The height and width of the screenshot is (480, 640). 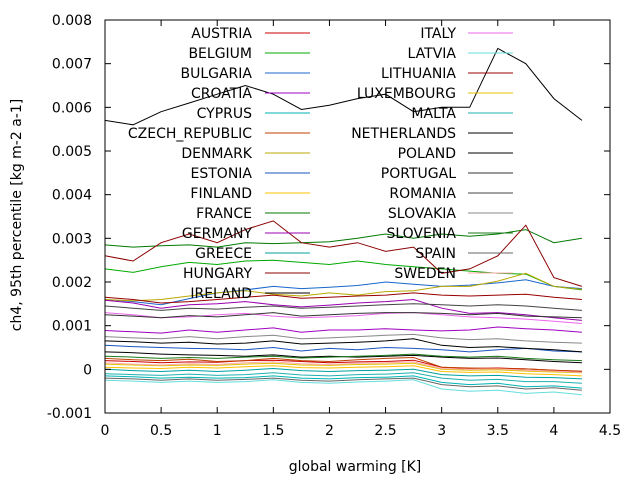 What do you see at coordinates (329, 431) in the screenshot?
I see `x-tick-label: 2` at bounding box center [329, 431].